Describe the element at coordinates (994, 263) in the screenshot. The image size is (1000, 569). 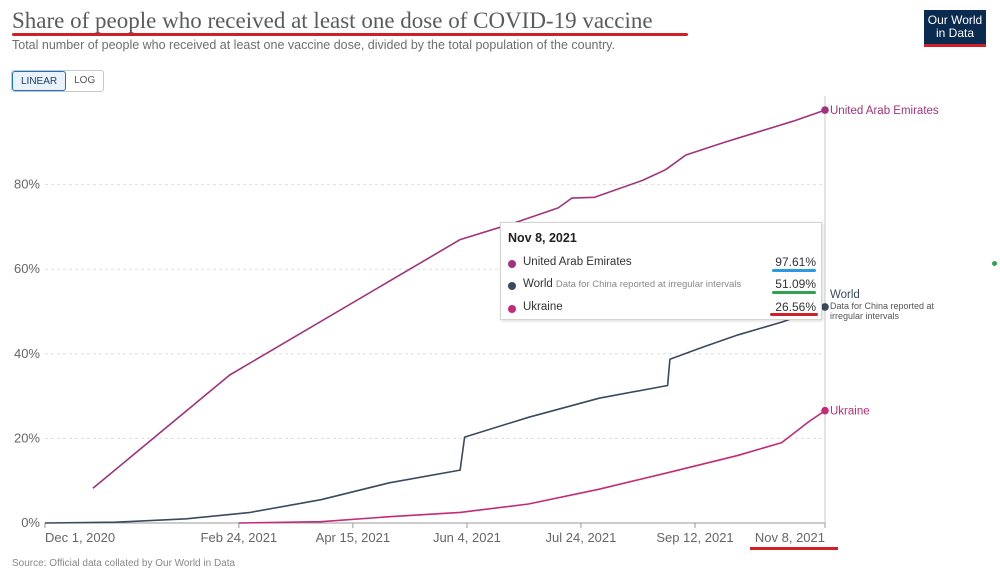
I see `edge-marker` at that location.